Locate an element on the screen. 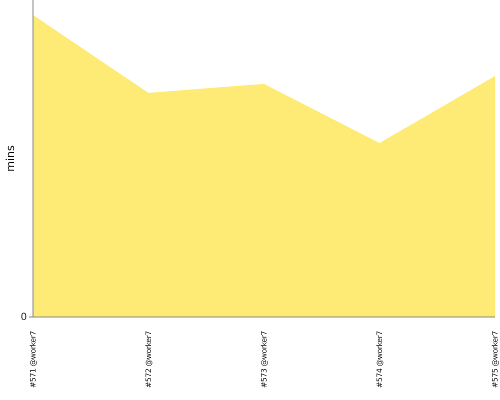  text: 0 is located at coordinates (23, 318).